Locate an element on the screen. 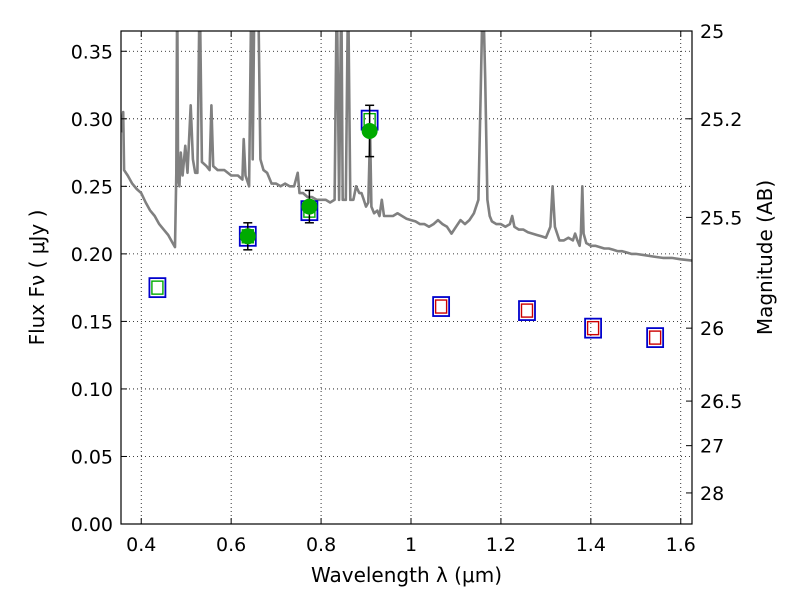  y-tick-label: 0.10 is located at coordinates (92, 390).